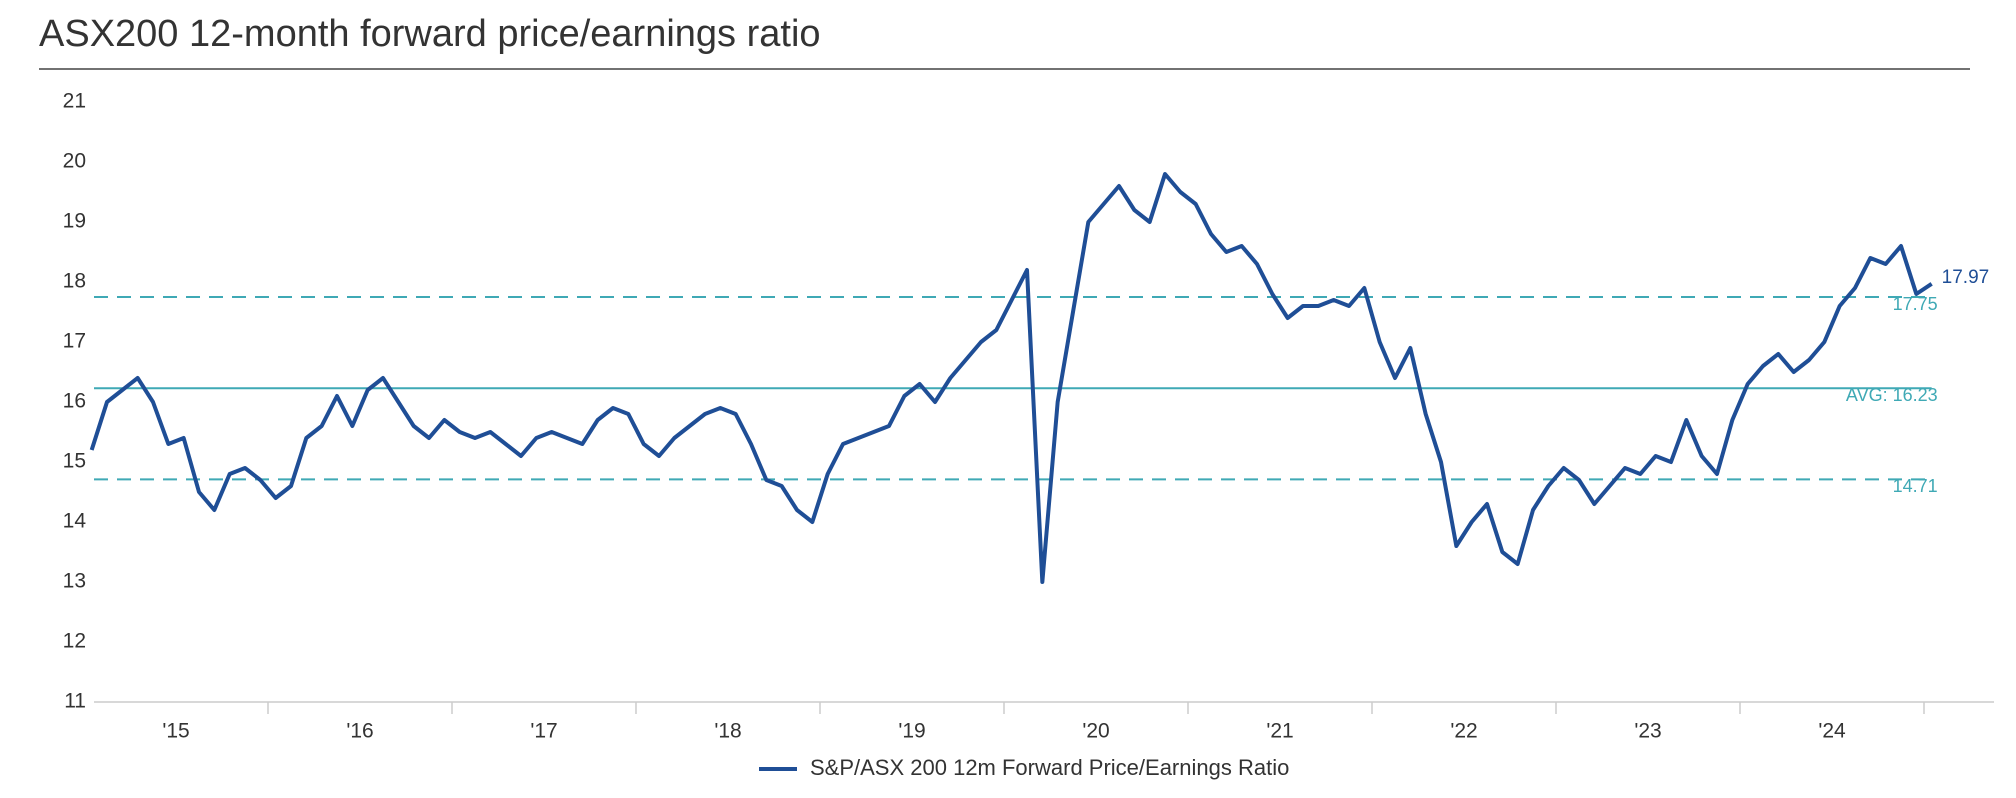 The height and width of the screenshot is (798, 2016). What do you see at coordinates (74, 641) in the screenshot?
I see `y-tick-label: 12` at bounding box center [74, 641].